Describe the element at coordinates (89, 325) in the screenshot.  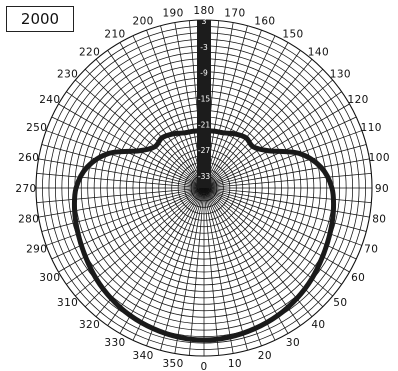
I see `angle-tick-label: 320` at that location.